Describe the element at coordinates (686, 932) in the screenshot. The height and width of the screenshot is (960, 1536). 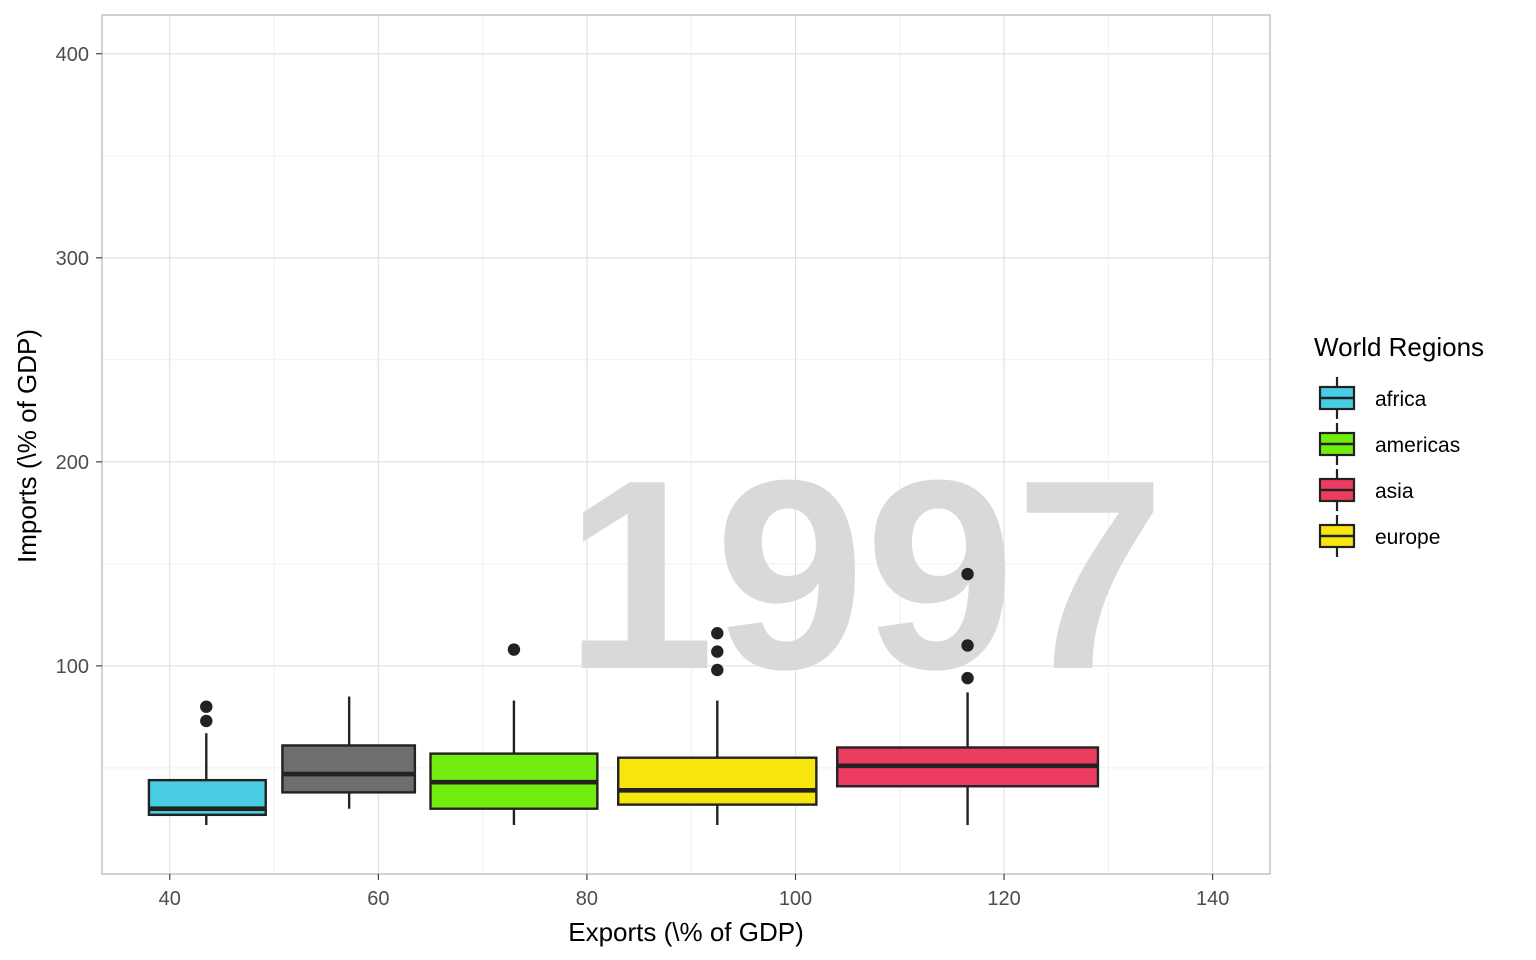
I see `x-axis-title: Exports (\% of GDP)` at that location.